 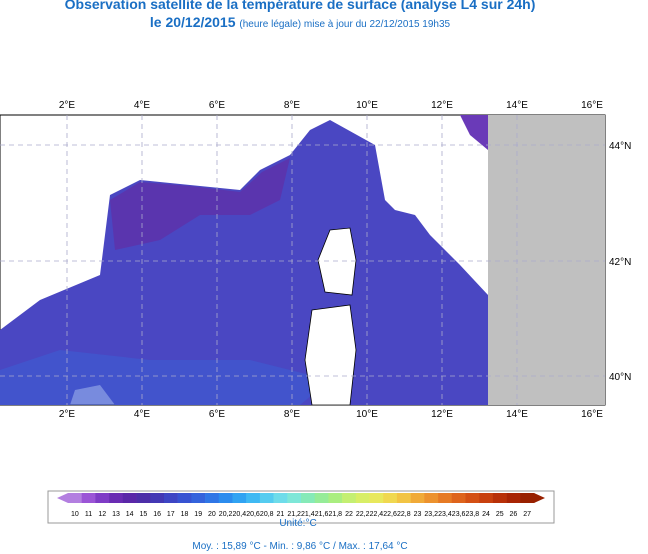 I want to click on colorbar-label: 21,8, so click(x=335, y=514).